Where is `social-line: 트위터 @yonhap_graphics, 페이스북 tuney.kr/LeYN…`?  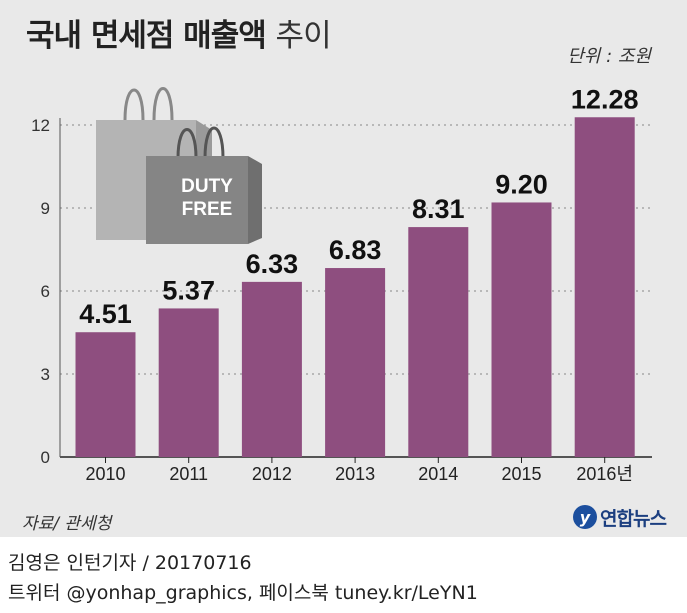 social-line: 트위터 @yonhap_graphics, 페이스북 tuney.kr/LeYN… is located at coordinates (243, 593).